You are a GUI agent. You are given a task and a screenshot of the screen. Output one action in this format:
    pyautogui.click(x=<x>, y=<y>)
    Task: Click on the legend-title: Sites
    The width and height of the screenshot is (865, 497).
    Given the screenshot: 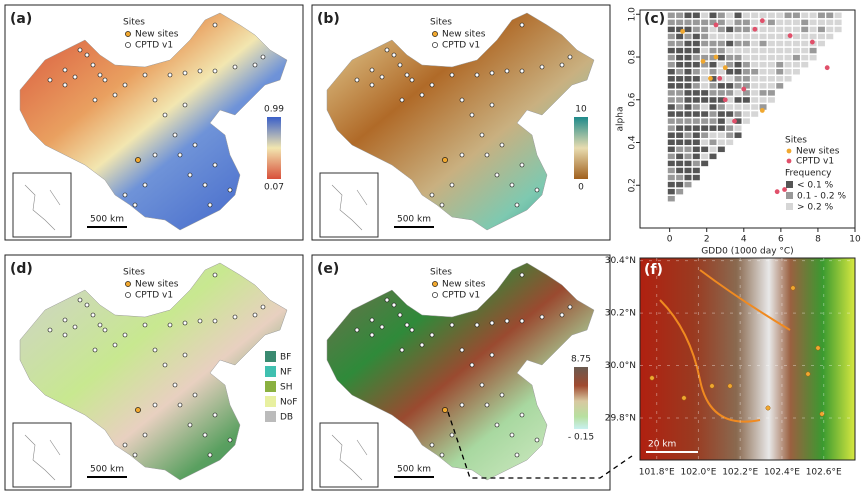 What is the action you would take?
    pyautogui.click(x=441, y=23)
    